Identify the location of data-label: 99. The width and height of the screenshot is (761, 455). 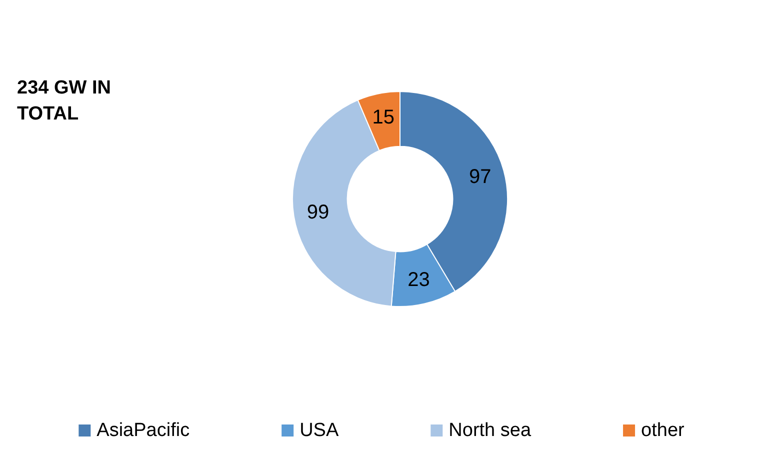
(318, 212).